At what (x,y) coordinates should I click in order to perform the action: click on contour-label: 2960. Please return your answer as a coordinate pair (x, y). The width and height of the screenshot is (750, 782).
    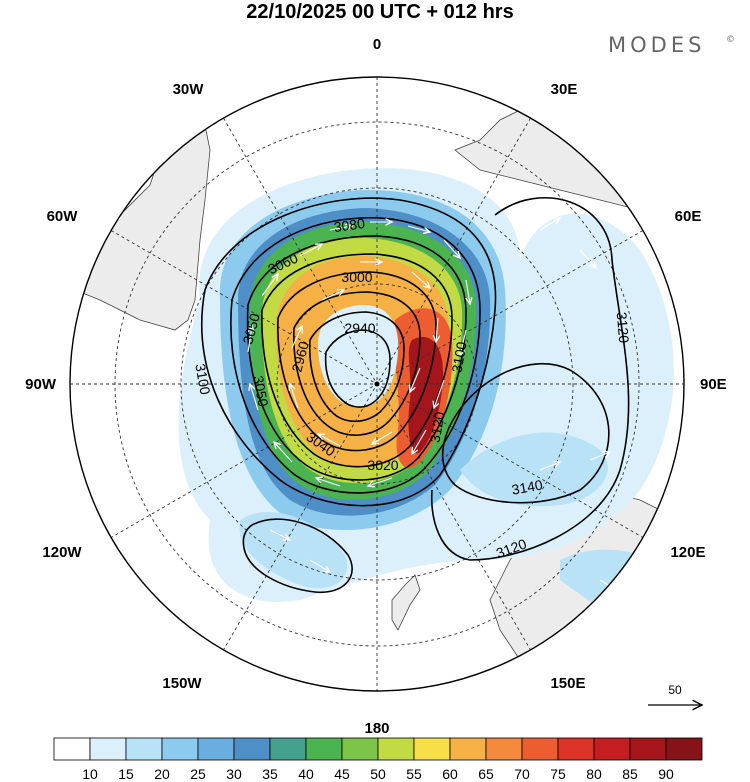
    Looking at the image, I should click on (300, 356).